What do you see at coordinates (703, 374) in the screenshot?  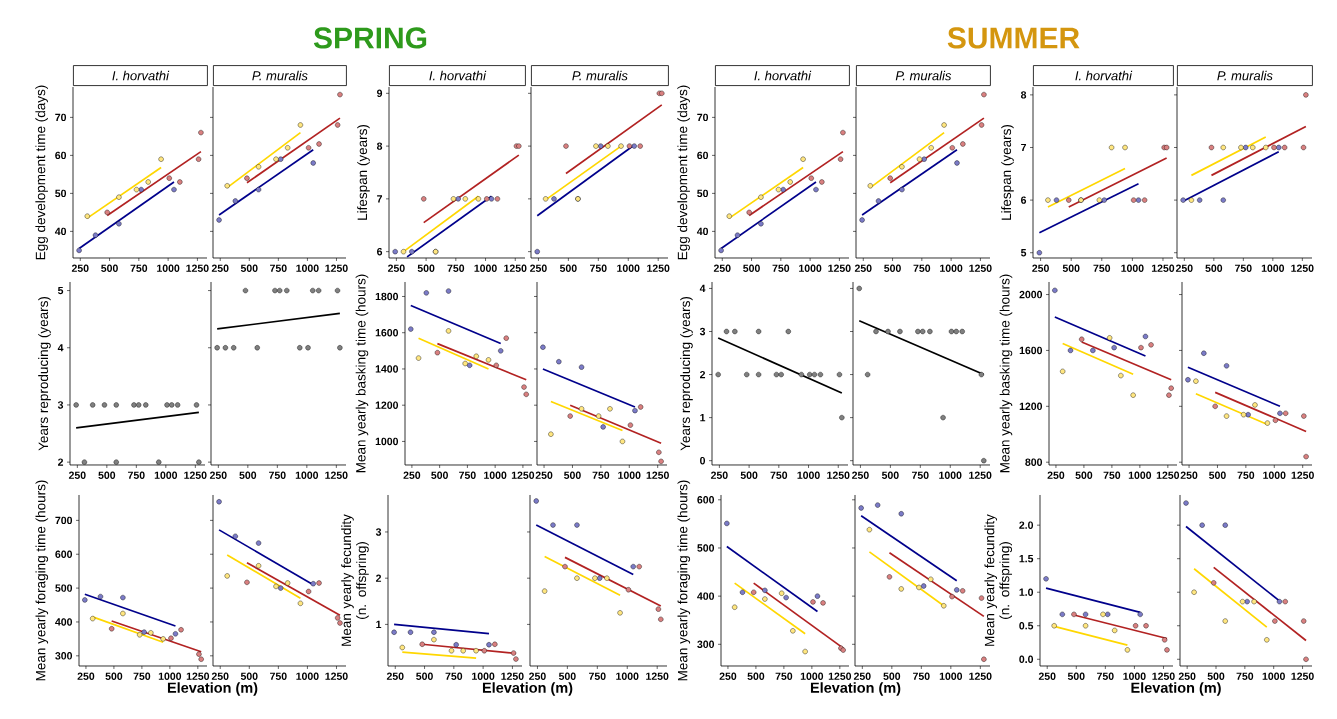 I see `y-tick-label: 2` at bounding box center [703, 374].